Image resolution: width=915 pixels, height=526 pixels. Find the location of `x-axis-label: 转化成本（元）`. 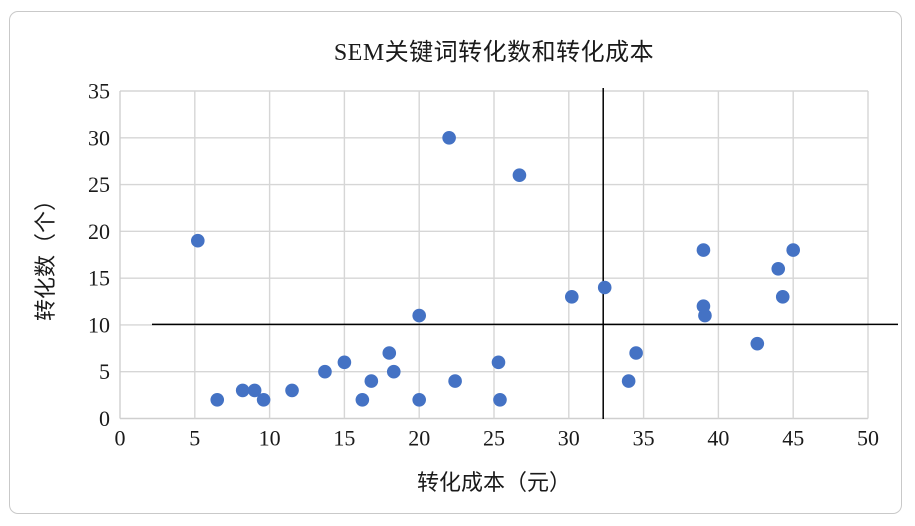

x-axis-label: 转化成本（元） is located at coordinates (493, 482).